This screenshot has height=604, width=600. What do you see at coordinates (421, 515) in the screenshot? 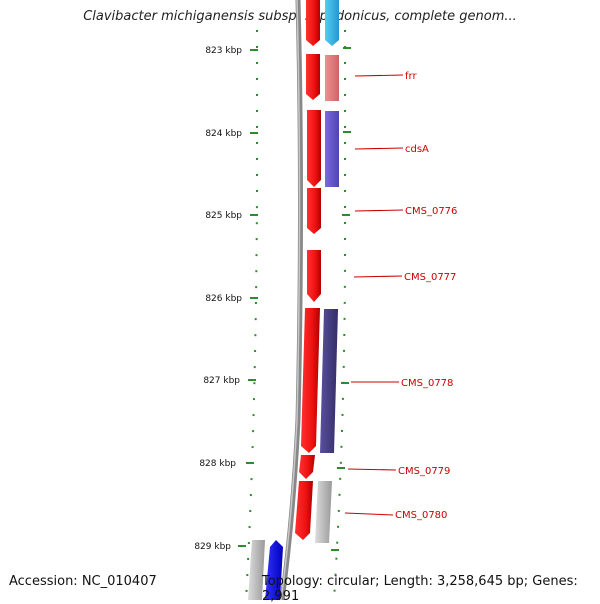
I see `gene-label-cms-0780: CMS_0780` at bounding box center [421, 515].